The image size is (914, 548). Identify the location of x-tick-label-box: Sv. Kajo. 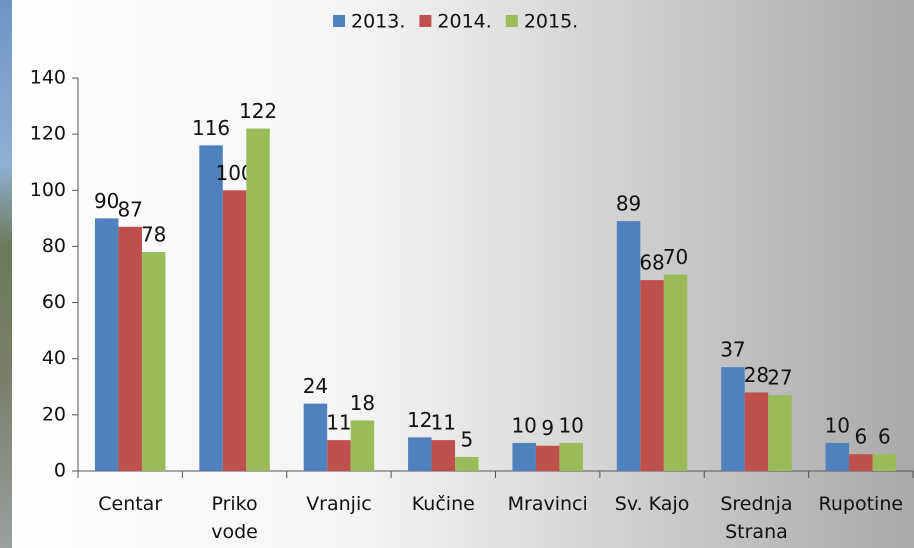
(652, 504).